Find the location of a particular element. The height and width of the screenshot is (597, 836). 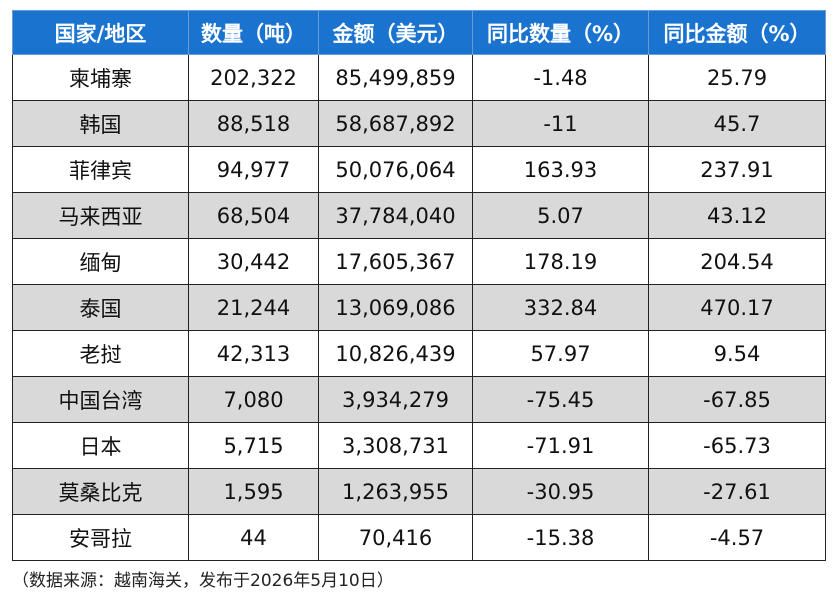

cell-yoy-amount: 45.7 is located at coordinates (737, 123).